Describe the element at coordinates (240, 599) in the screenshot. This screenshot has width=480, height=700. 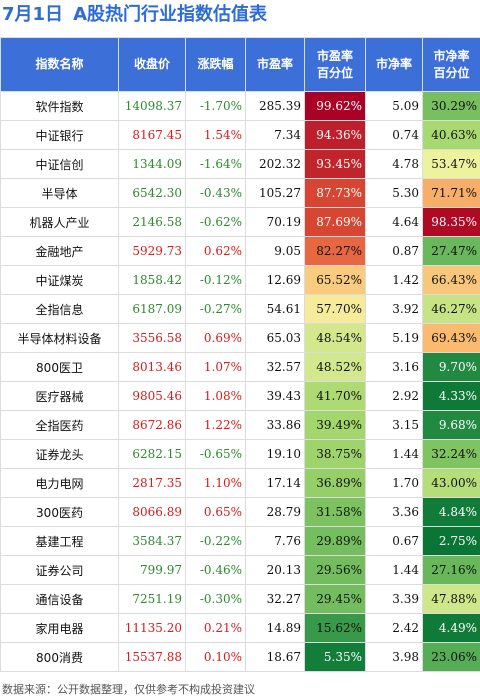
I see `table-row: 通信设备 7251.19 -0.30% 32.27 29.45% 3.39 47.88%` at that location.